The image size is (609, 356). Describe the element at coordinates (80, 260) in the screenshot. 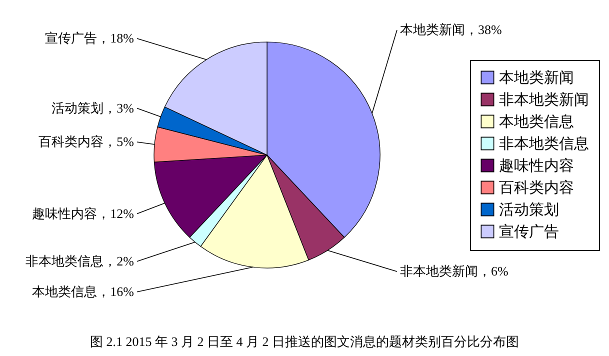

I see `data-label: 非本地类信息，2%` at that location.